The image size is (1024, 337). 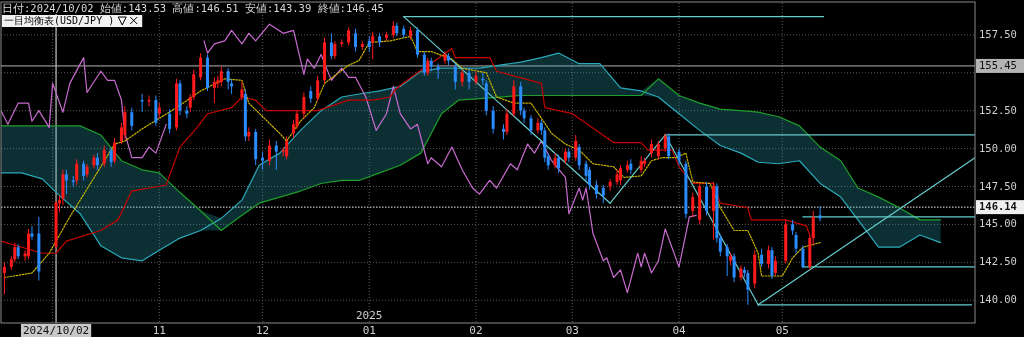 What do you see at coordinates (998, 185) in the screenshot?
I see `y-tick-label: 147.50` at bounding box center [998, 185].